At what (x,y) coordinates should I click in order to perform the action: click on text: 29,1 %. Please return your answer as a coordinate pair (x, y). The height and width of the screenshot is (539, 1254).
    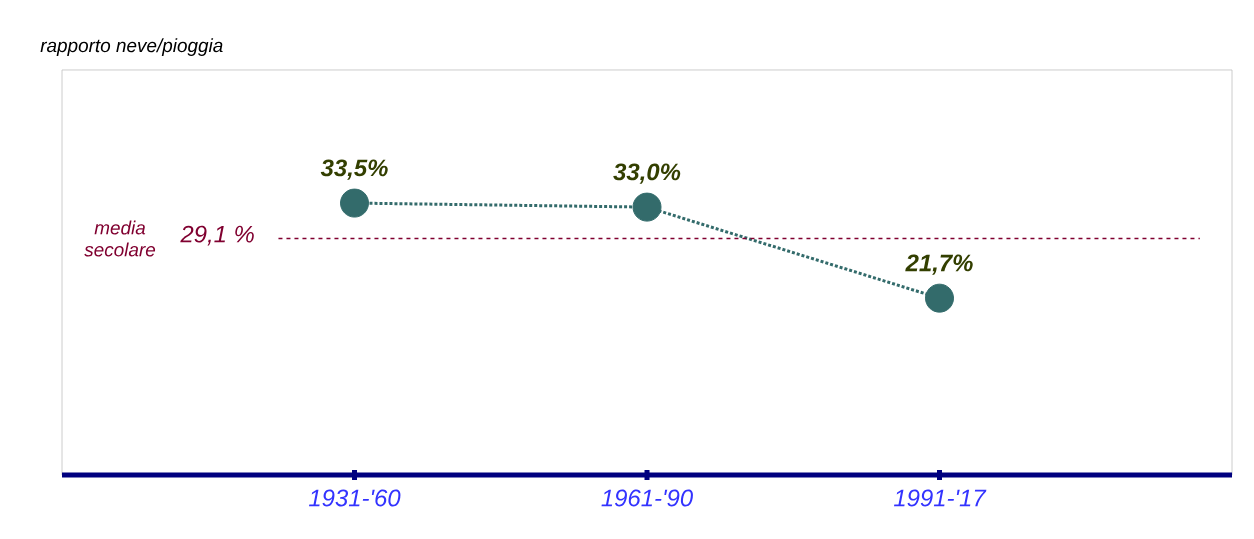
    Looking at the image, I should click on (217, 235).